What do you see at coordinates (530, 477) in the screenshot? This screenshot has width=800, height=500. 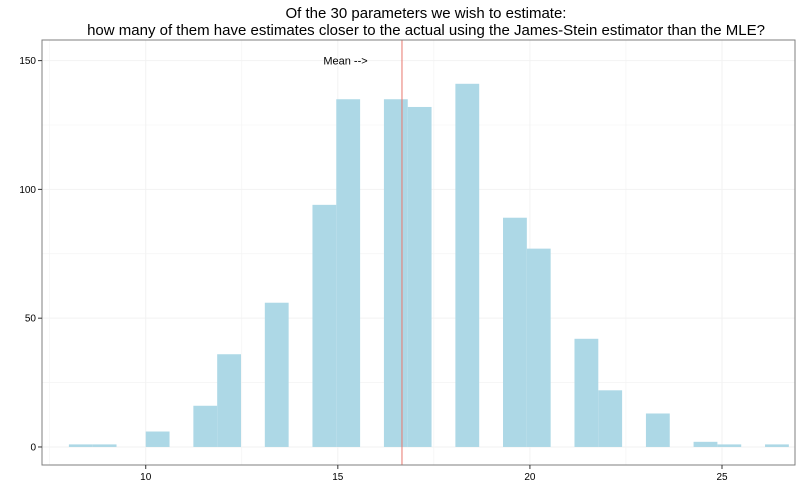 I see `x-tick-label: 20` at bounding box center [530, 477].